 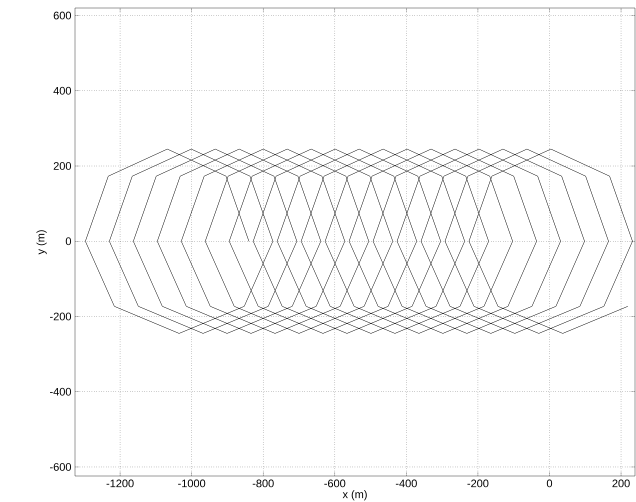 I want to click on y-tick-label: 0, so click(x=69, y=241).